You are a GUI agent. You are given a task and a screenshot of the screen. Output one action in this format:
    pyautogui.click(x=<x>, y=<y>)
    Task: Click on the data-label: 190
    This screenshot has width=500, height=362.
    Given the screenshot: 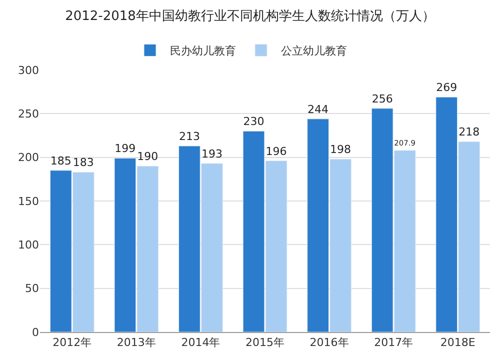 What is the action you would take?
    pyautogui.click(x=147, y=157)
    